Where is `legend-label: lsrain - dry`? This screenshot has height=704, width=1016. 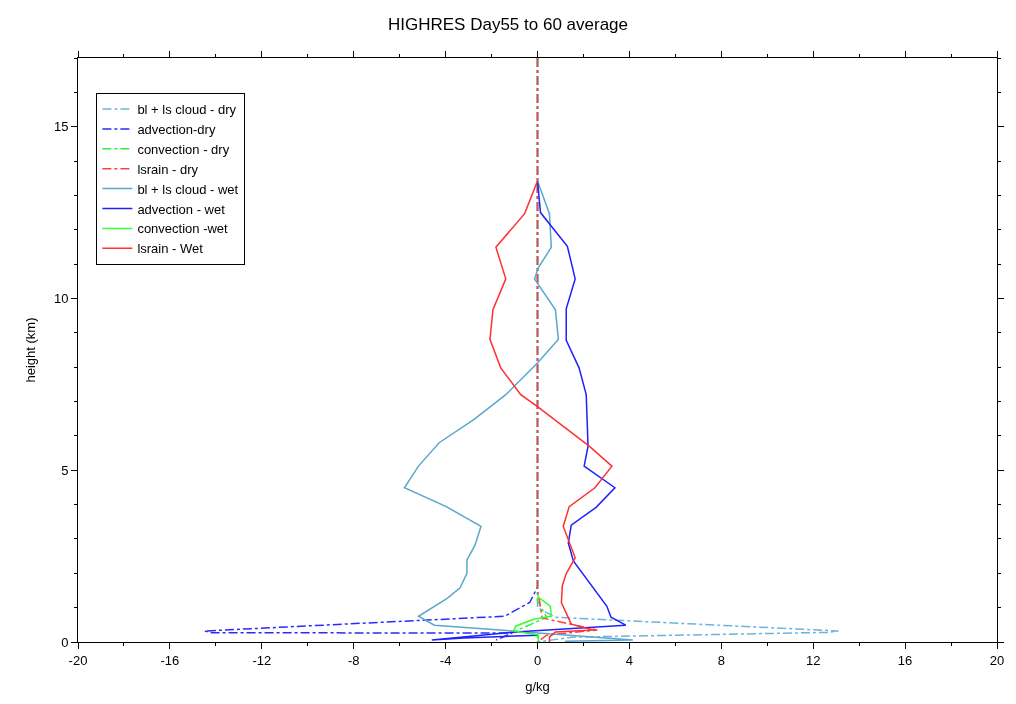
legend-label: lsrain - dry is located at coordinates (168, 169).